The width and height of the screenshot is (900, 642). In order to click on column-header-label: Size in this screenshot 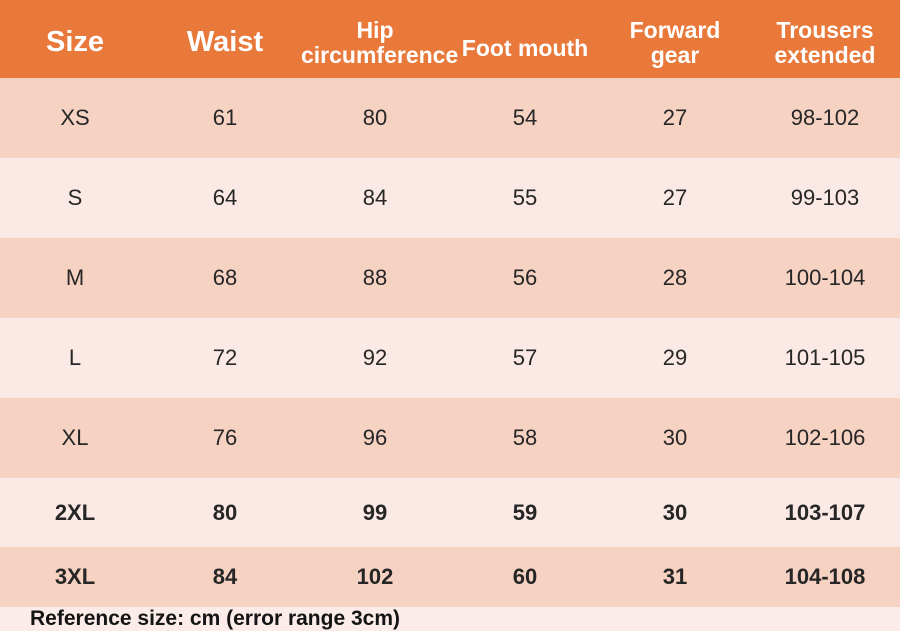, I will do `click(75, 42)`.